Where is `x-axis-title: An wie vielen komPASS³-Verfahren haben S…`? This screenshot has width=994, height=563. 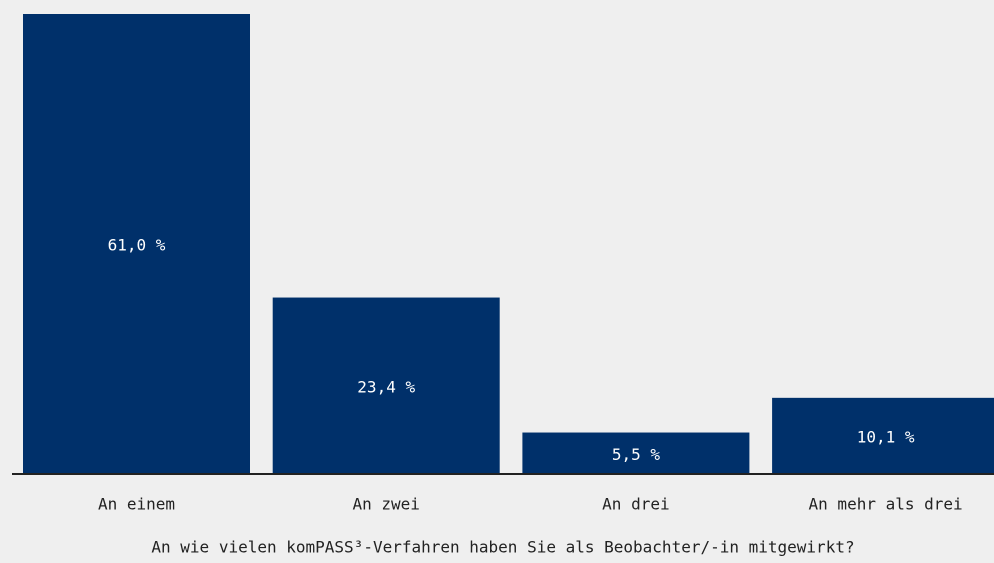 x-axis-title: An wie vielen komPASS³-Verfahren haben S… is located at coordinates (502, 547).